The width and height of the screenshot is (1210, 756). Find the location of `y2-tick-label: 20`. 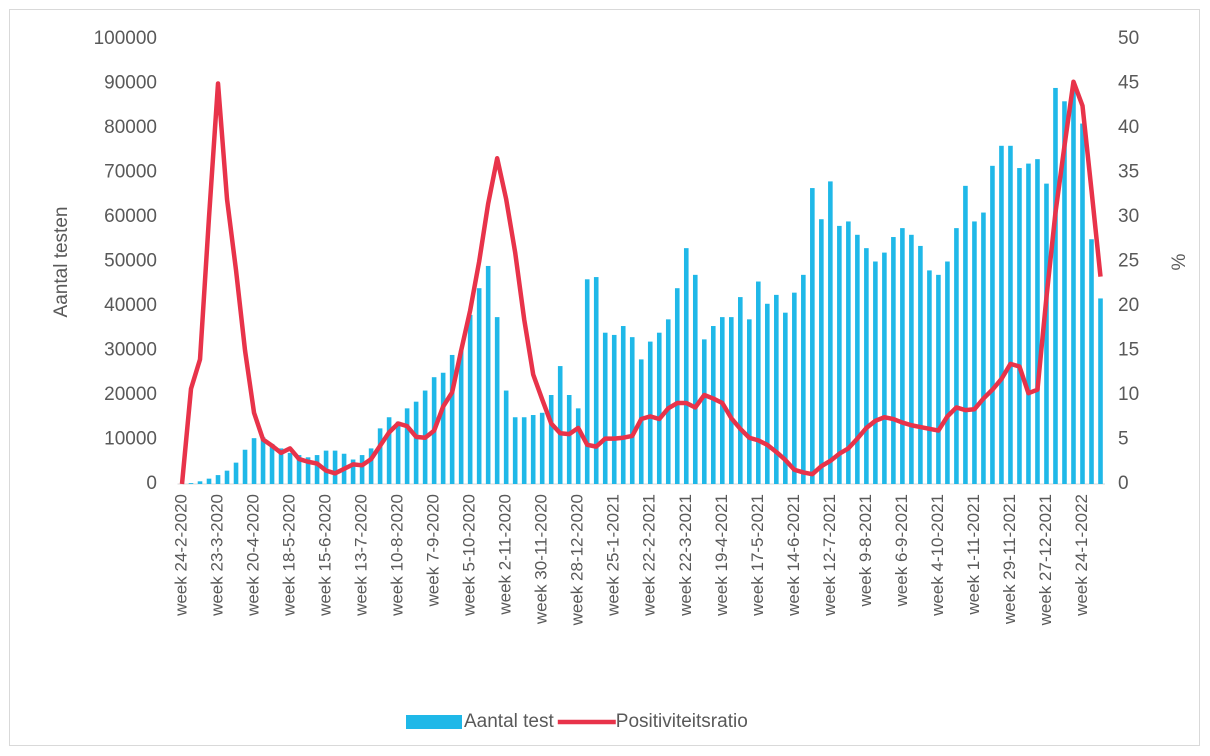

y2-tick-label: 20 is located at coordinates (1128, 305).